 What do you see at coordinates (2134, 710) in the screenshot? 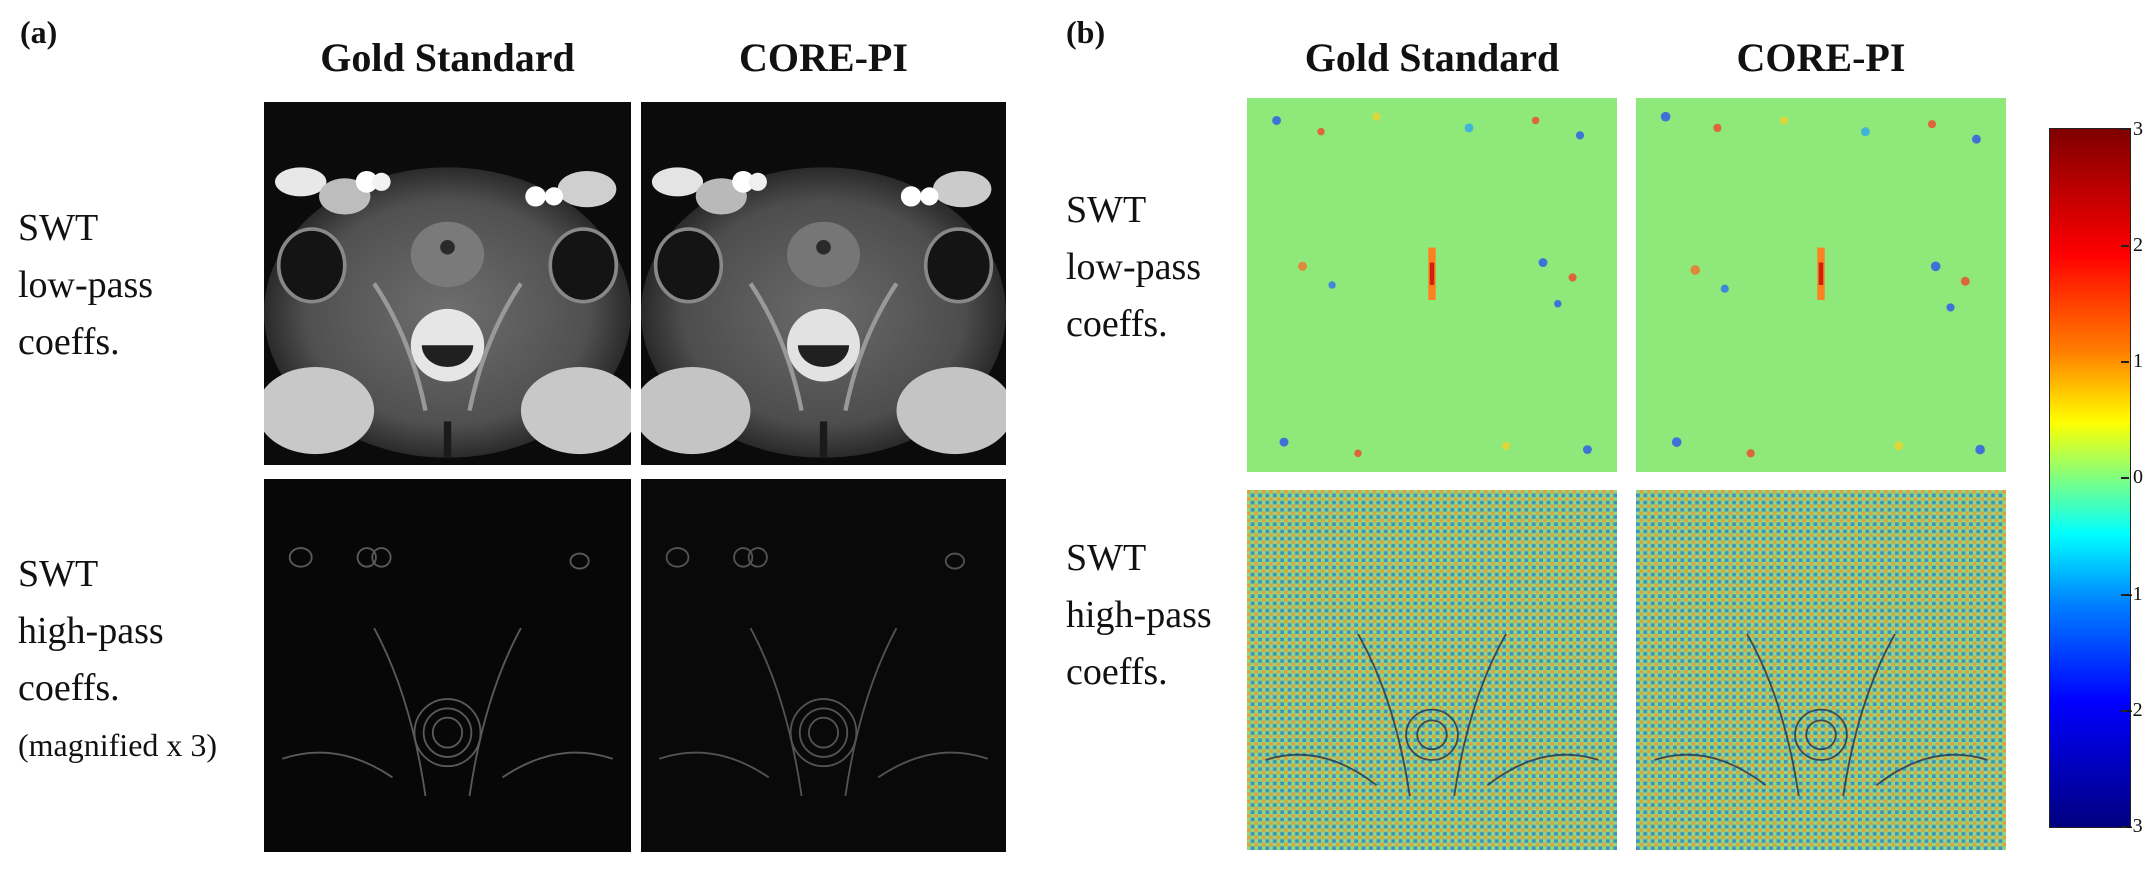
I see `colorbar-tick-label: -2` at bounding box center [2134, 710].